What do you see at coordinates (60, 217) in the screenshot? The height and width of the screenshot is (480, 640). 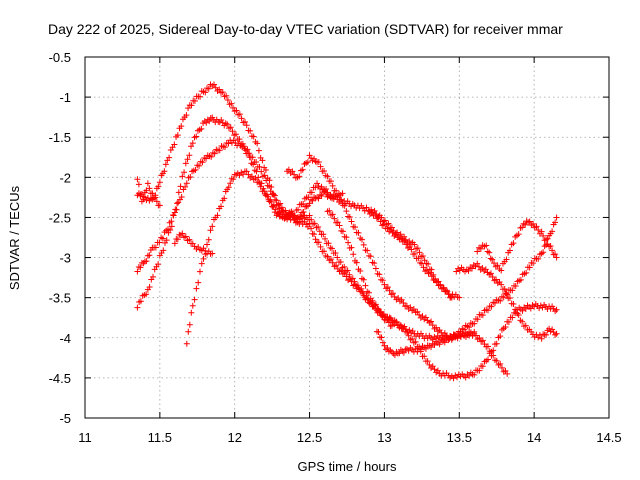 I see `y-tick-label: -2.5` at bounding box center [60, 217].